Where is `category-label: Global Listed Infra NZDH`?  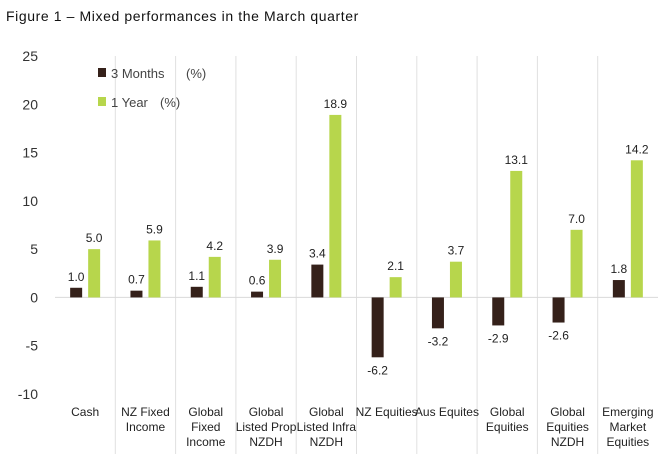 category-label: Global Listed Infra NZDH is located at coordinates (327, 427).